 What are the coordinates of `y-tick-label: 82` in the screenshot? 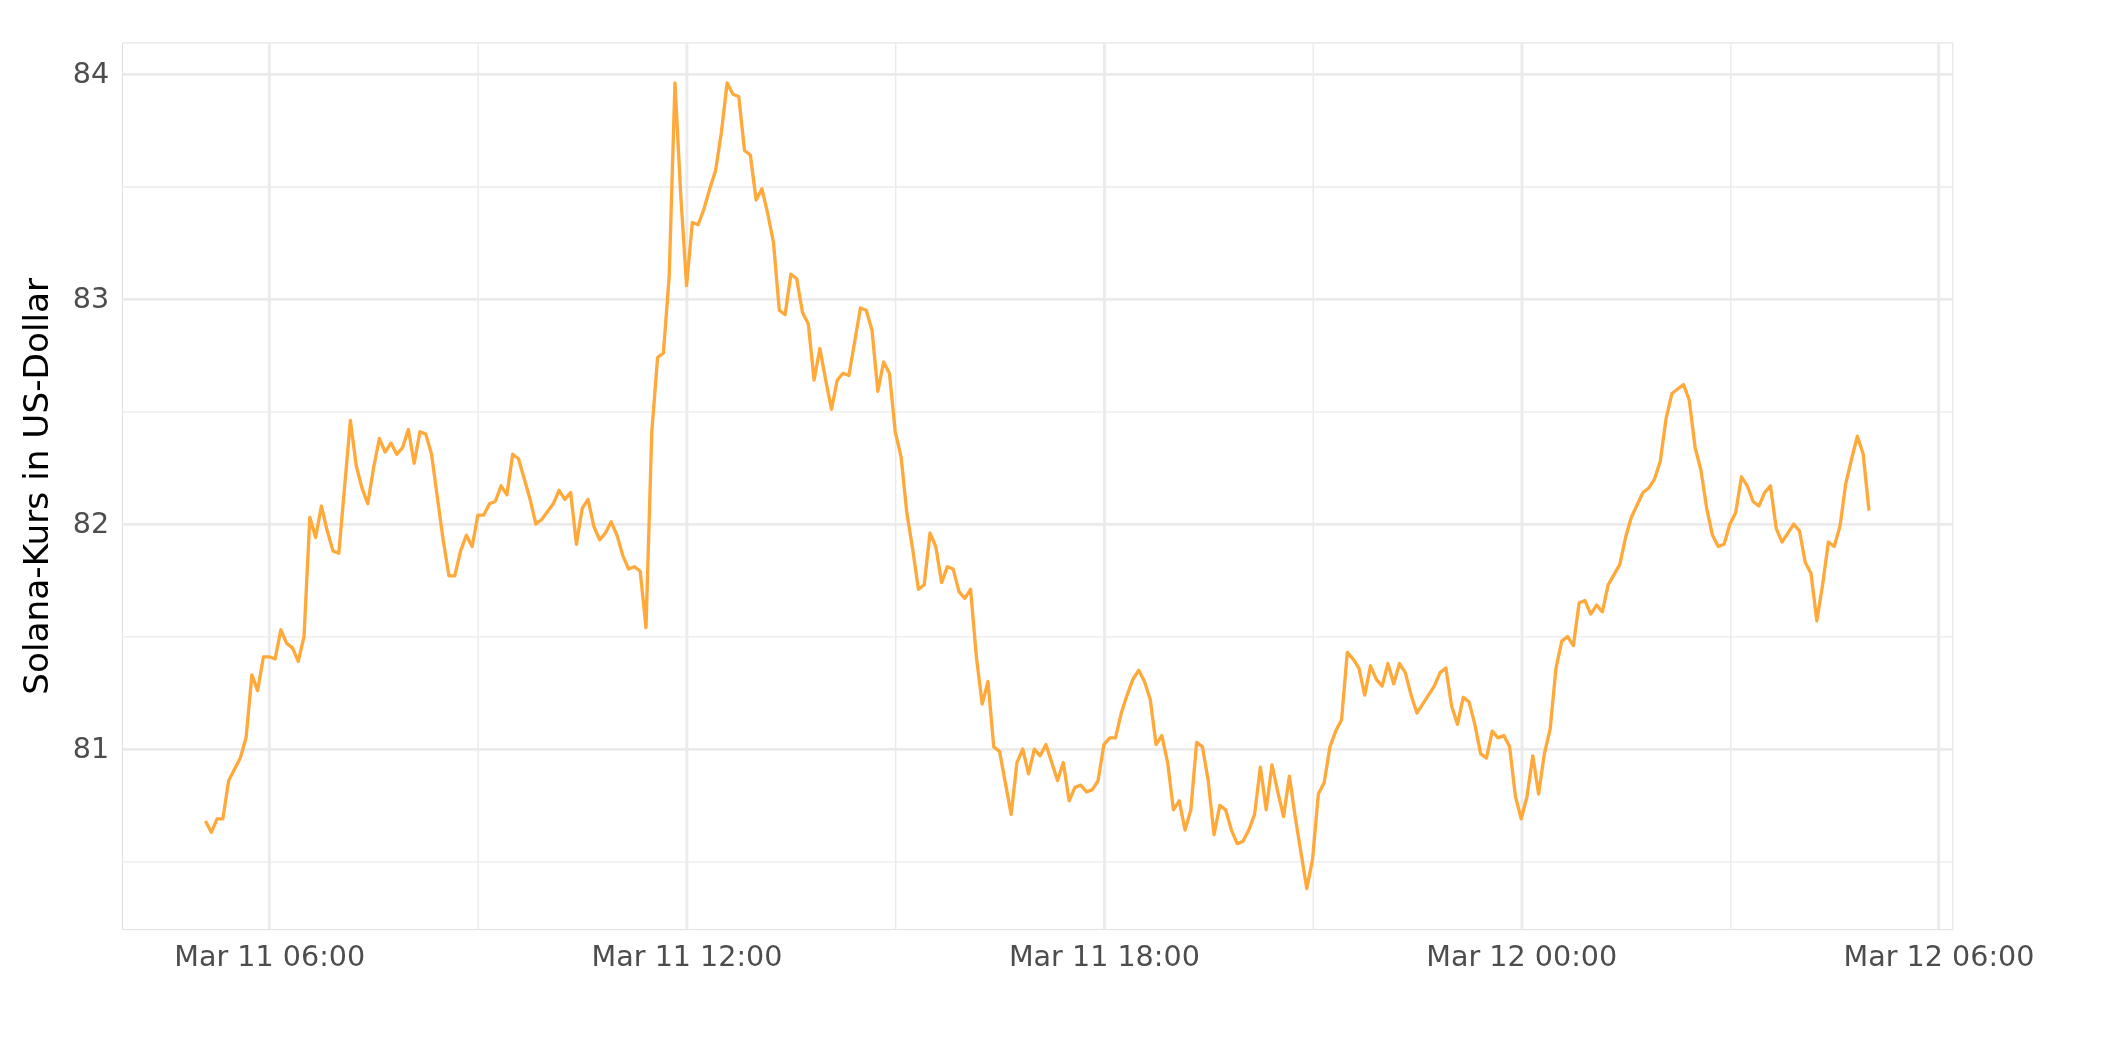 It's located at (91, 523).